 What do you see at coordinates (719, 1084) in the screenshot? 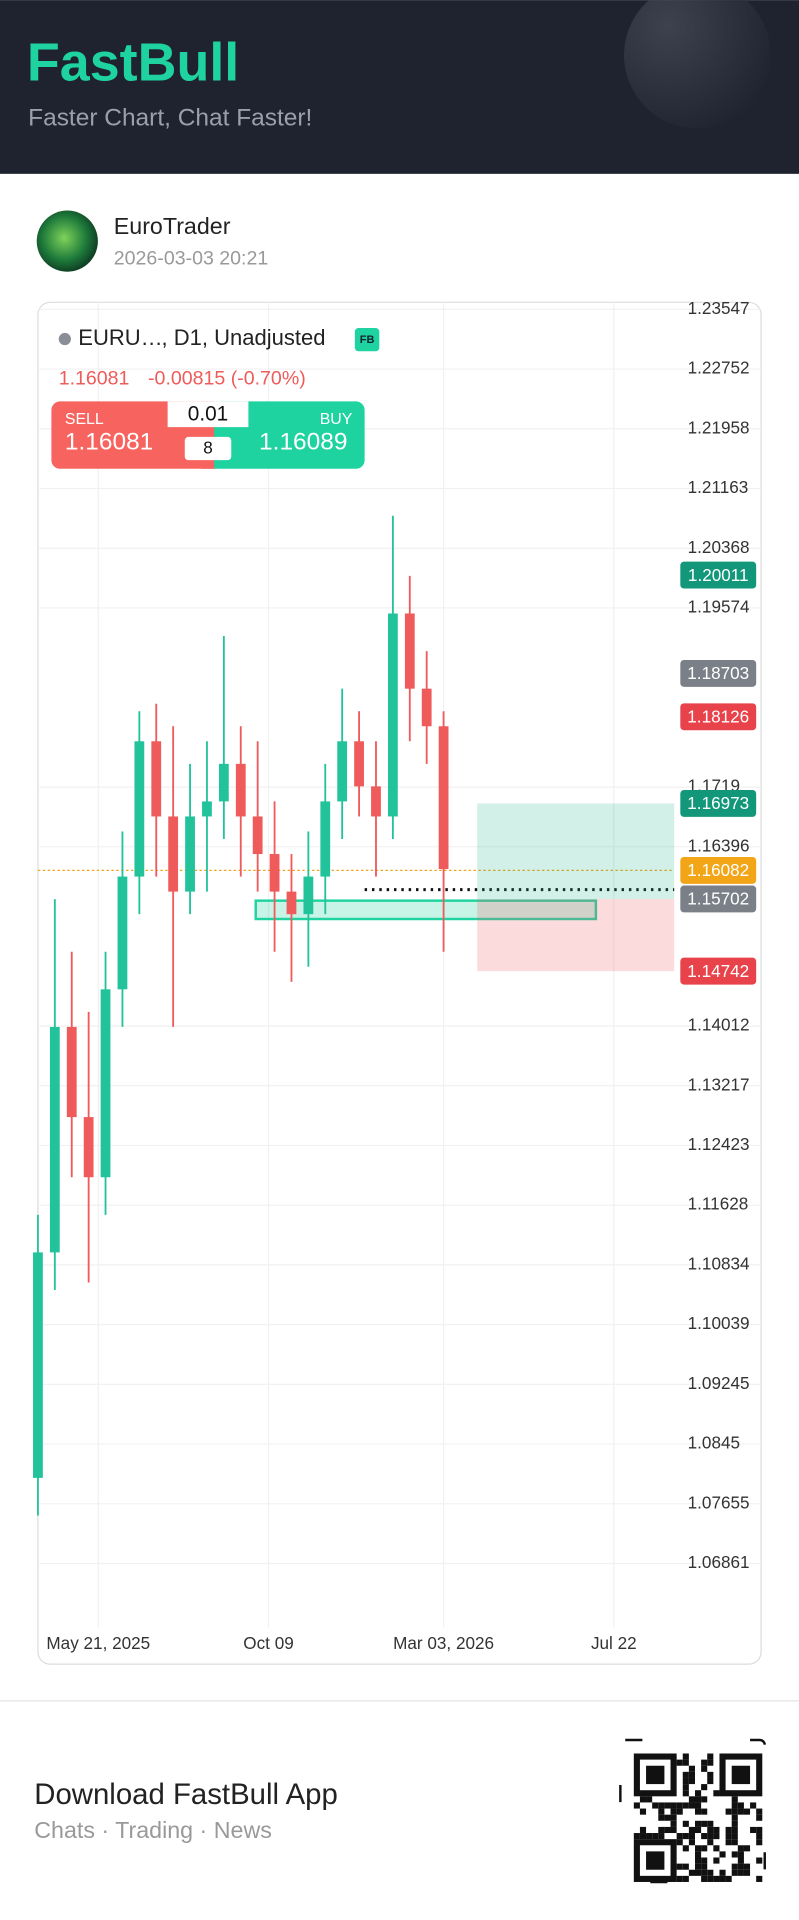
I see `y-tick-label: 1.13217` at bounding box center [719, 1084].